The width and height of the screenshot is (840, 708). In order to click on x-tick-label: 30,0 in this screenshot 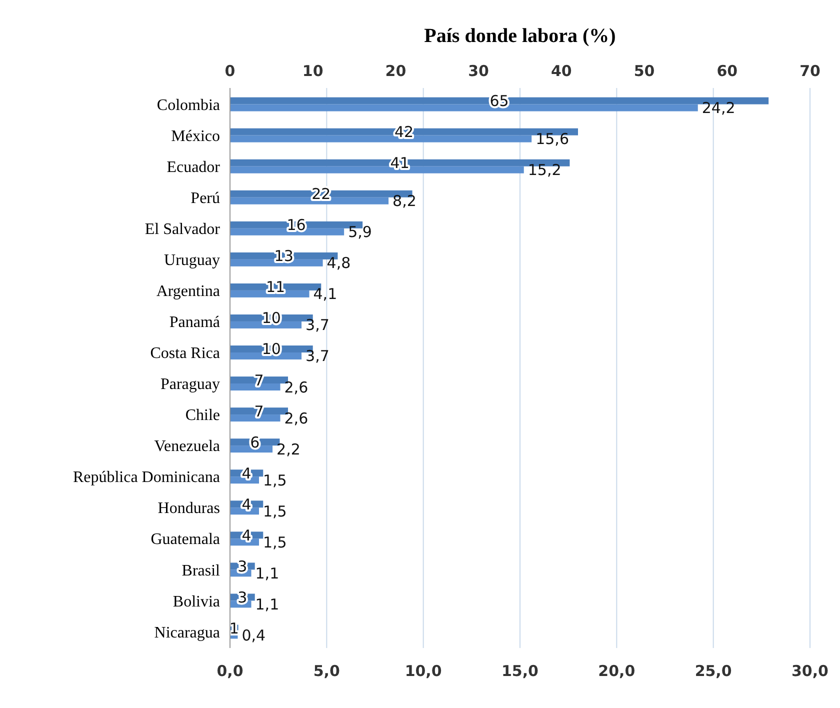, I will do `click(810, 671)`.